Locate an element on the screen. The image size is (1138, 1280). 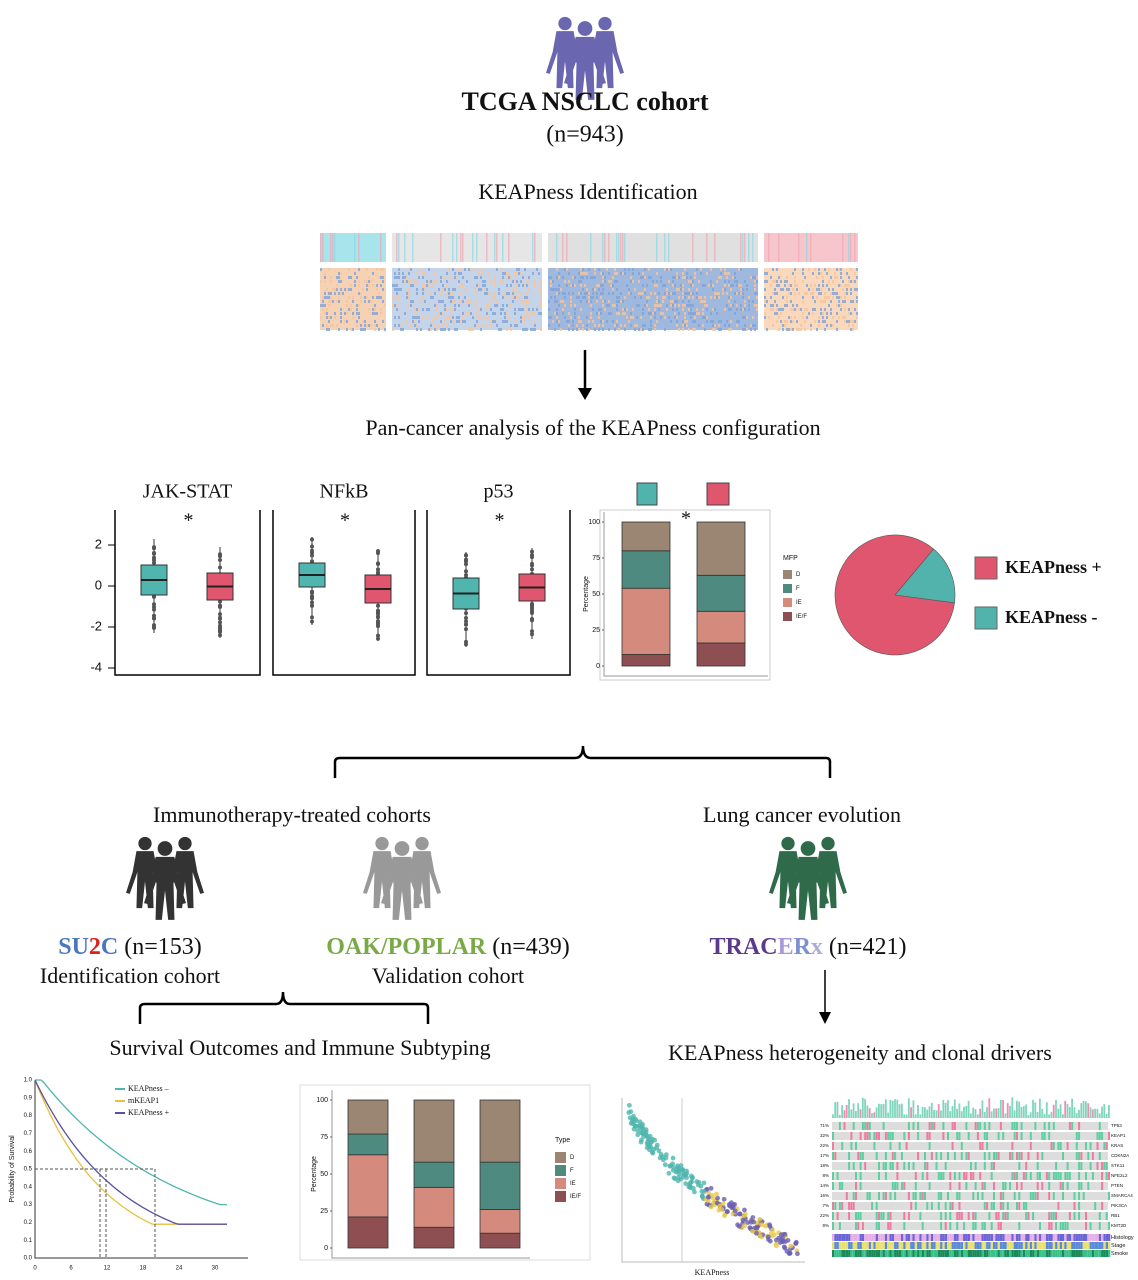
cohort-name: OAK/POPLAR (n=439) is located at coordinates (448, 947).